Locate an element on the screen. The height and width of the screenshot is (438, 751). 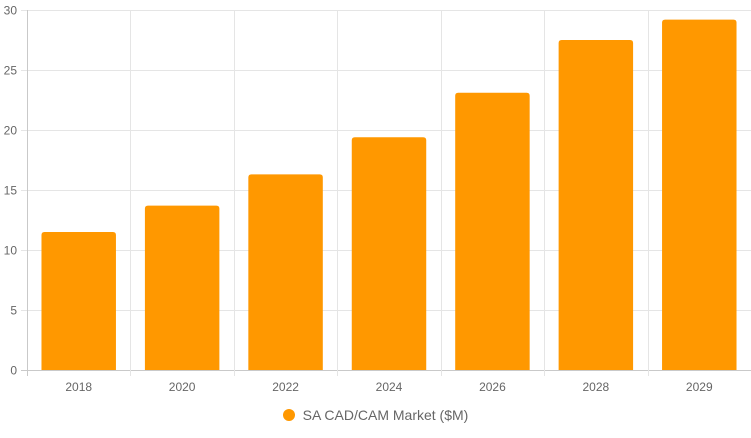
y-tick-label: 20 is located at coordinates (11, 131).